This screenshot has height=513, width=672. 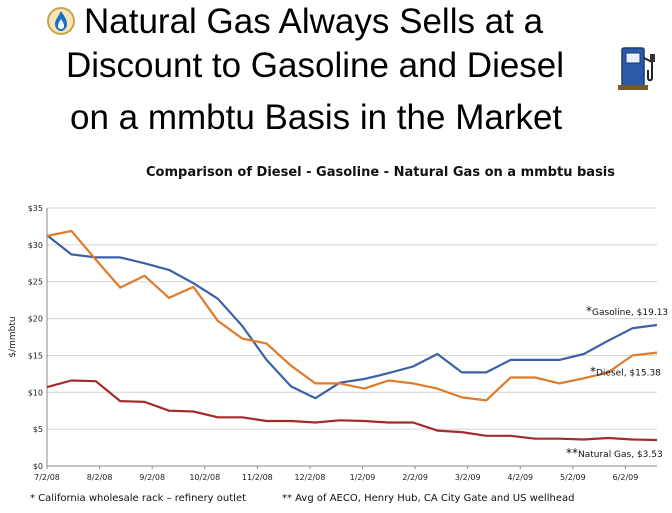 What do you see at coordinates (38, 466) in the screenshot?
I see `y-tick-label: $0` at bounding box center [38, 466].